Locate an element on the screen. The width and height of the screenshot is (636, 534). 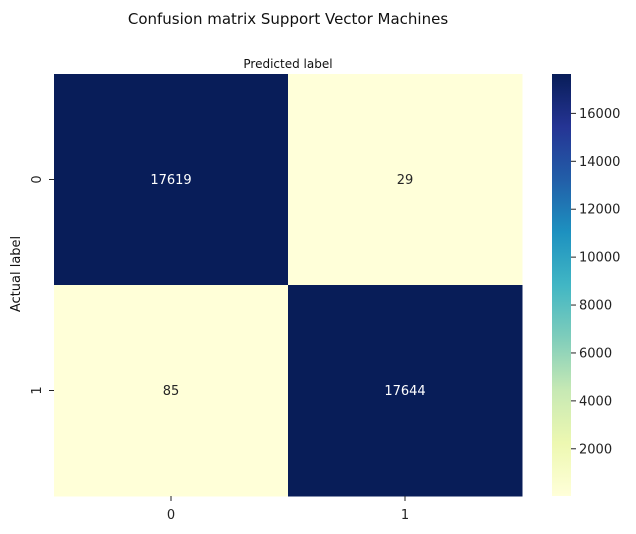
cell-value-0-0: 17619 is located at coordinates (170, 180).